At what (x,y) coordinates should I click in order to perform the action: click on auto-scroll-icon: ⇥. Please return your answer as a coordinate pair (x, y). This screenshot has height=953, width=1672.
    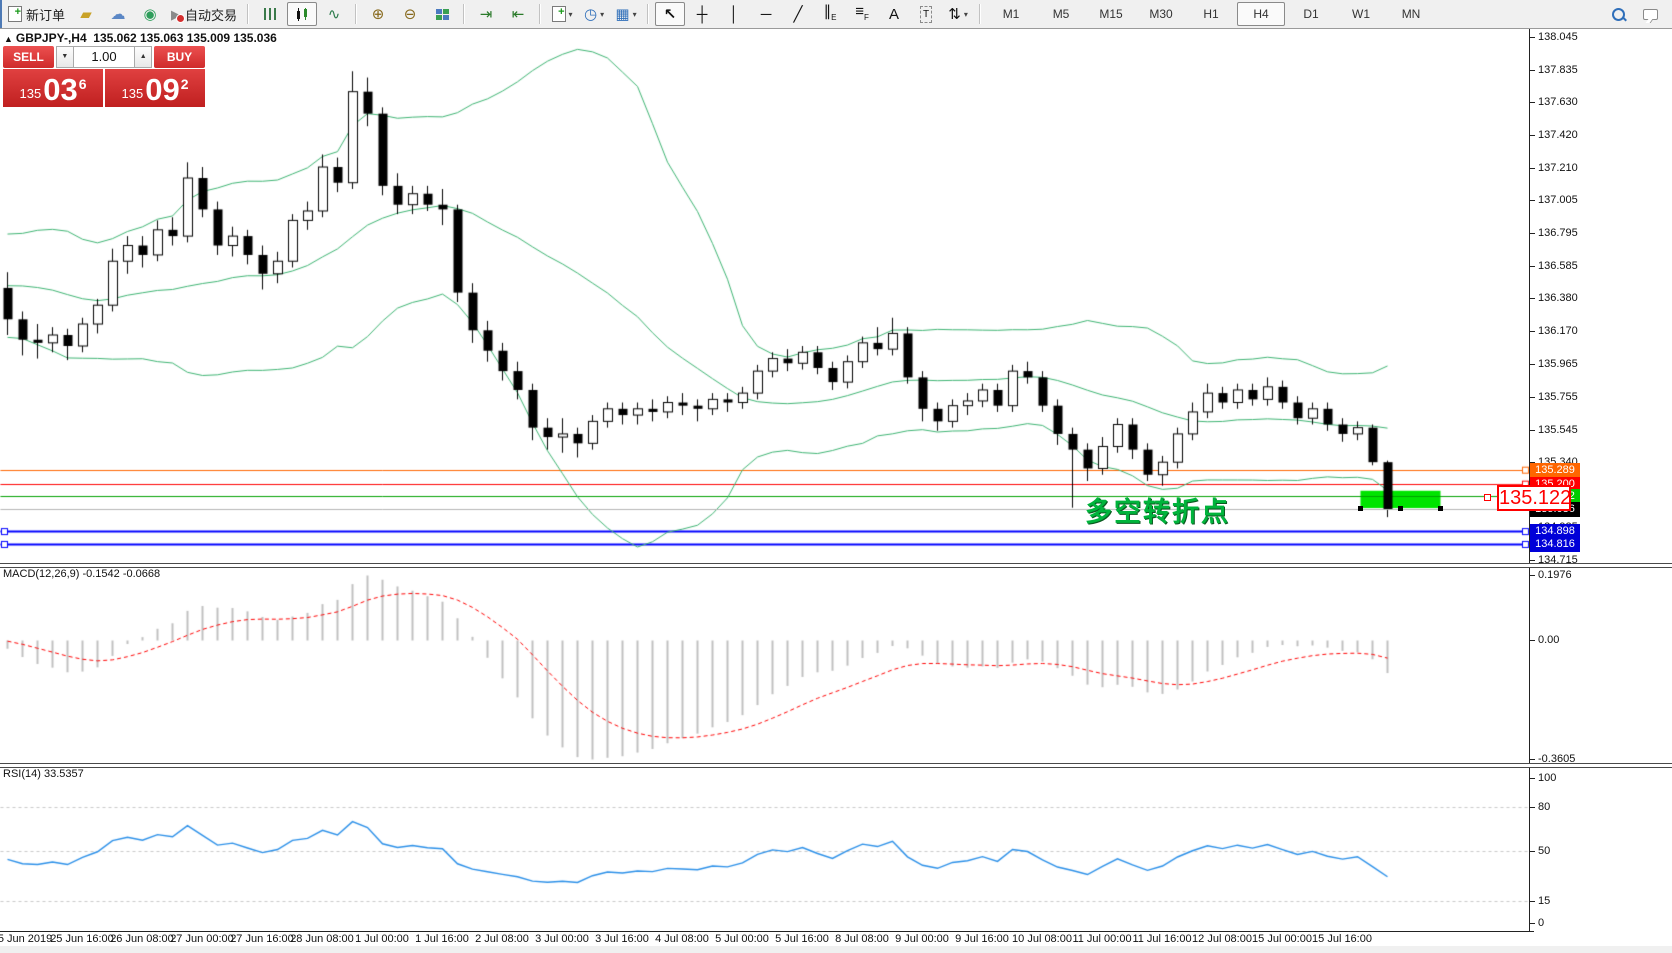
    Looking at the image, I should click on (486, 14).